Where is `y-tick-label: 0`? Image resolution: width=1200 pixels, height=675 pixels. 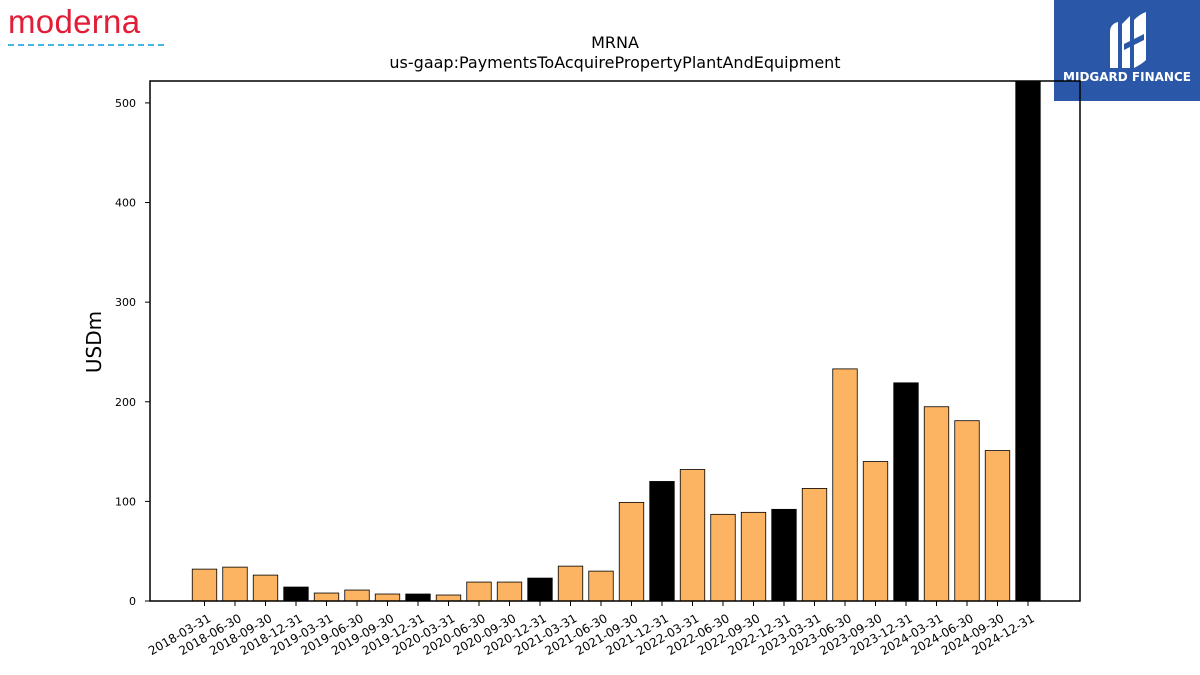
y-tick-label: 0 is located at coordinates (132, 601).